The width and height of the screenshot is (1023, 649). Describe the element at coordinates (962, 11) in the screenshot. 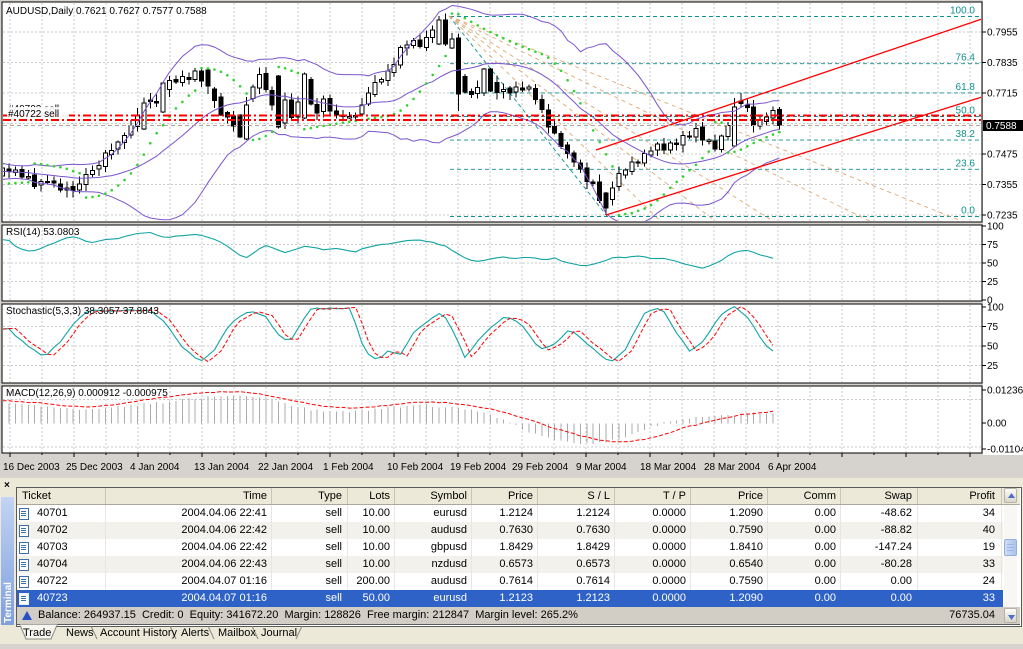

I see `svg-text: 100.0` at that location.